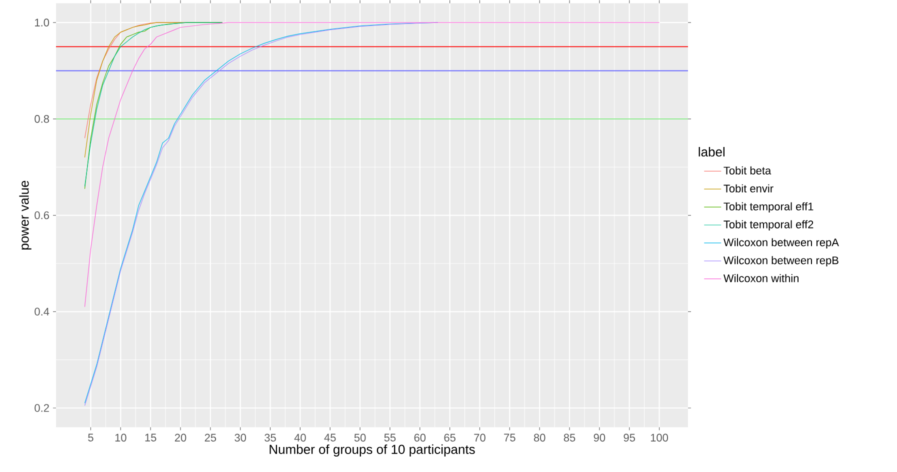  What do you see at coordinates (570, 438) in the screenshot?
I see `x-tick-label: 85` at bounding box center [570, 438].